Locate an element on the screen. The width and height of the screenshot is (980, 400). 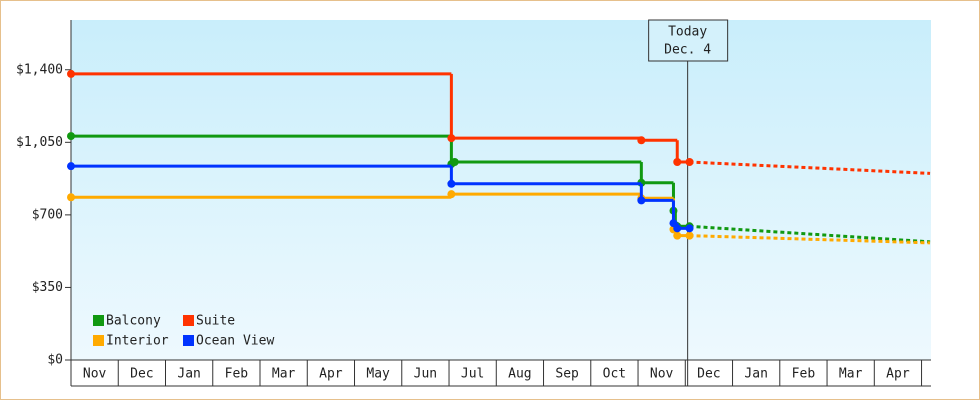
x-tick-label: Aug is located at coordinates (519, 374).